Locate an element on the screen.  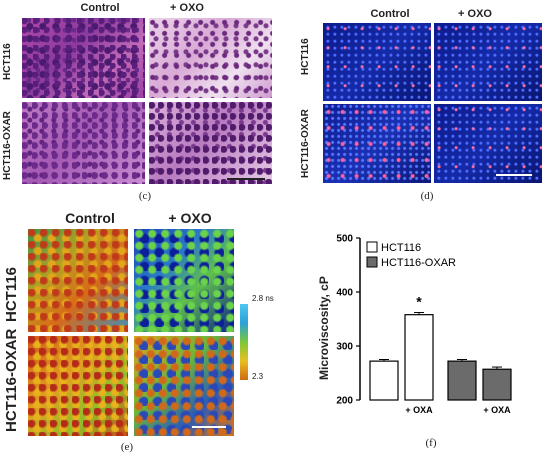
flim-image-hct116-oxo is located at coordinates (184, 280).